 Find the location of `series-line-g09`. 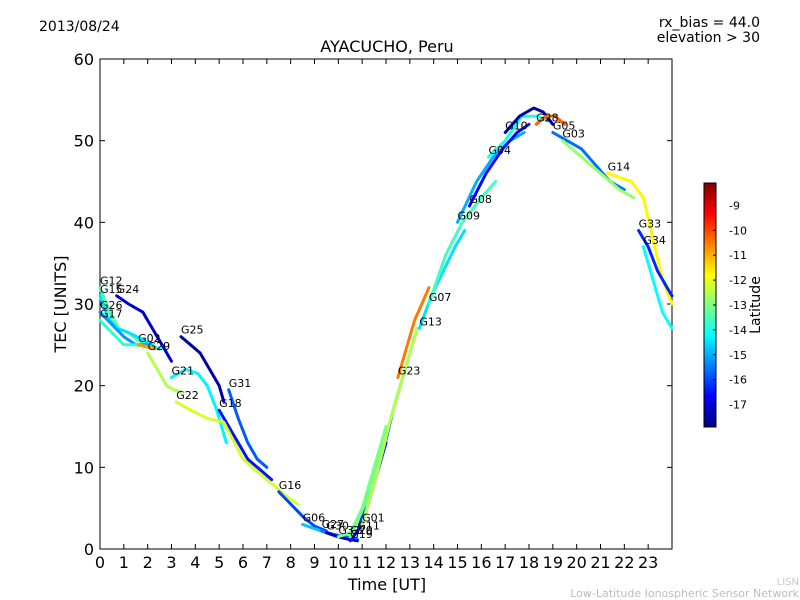

series-line-g09 is located at coordinates (491, 177).